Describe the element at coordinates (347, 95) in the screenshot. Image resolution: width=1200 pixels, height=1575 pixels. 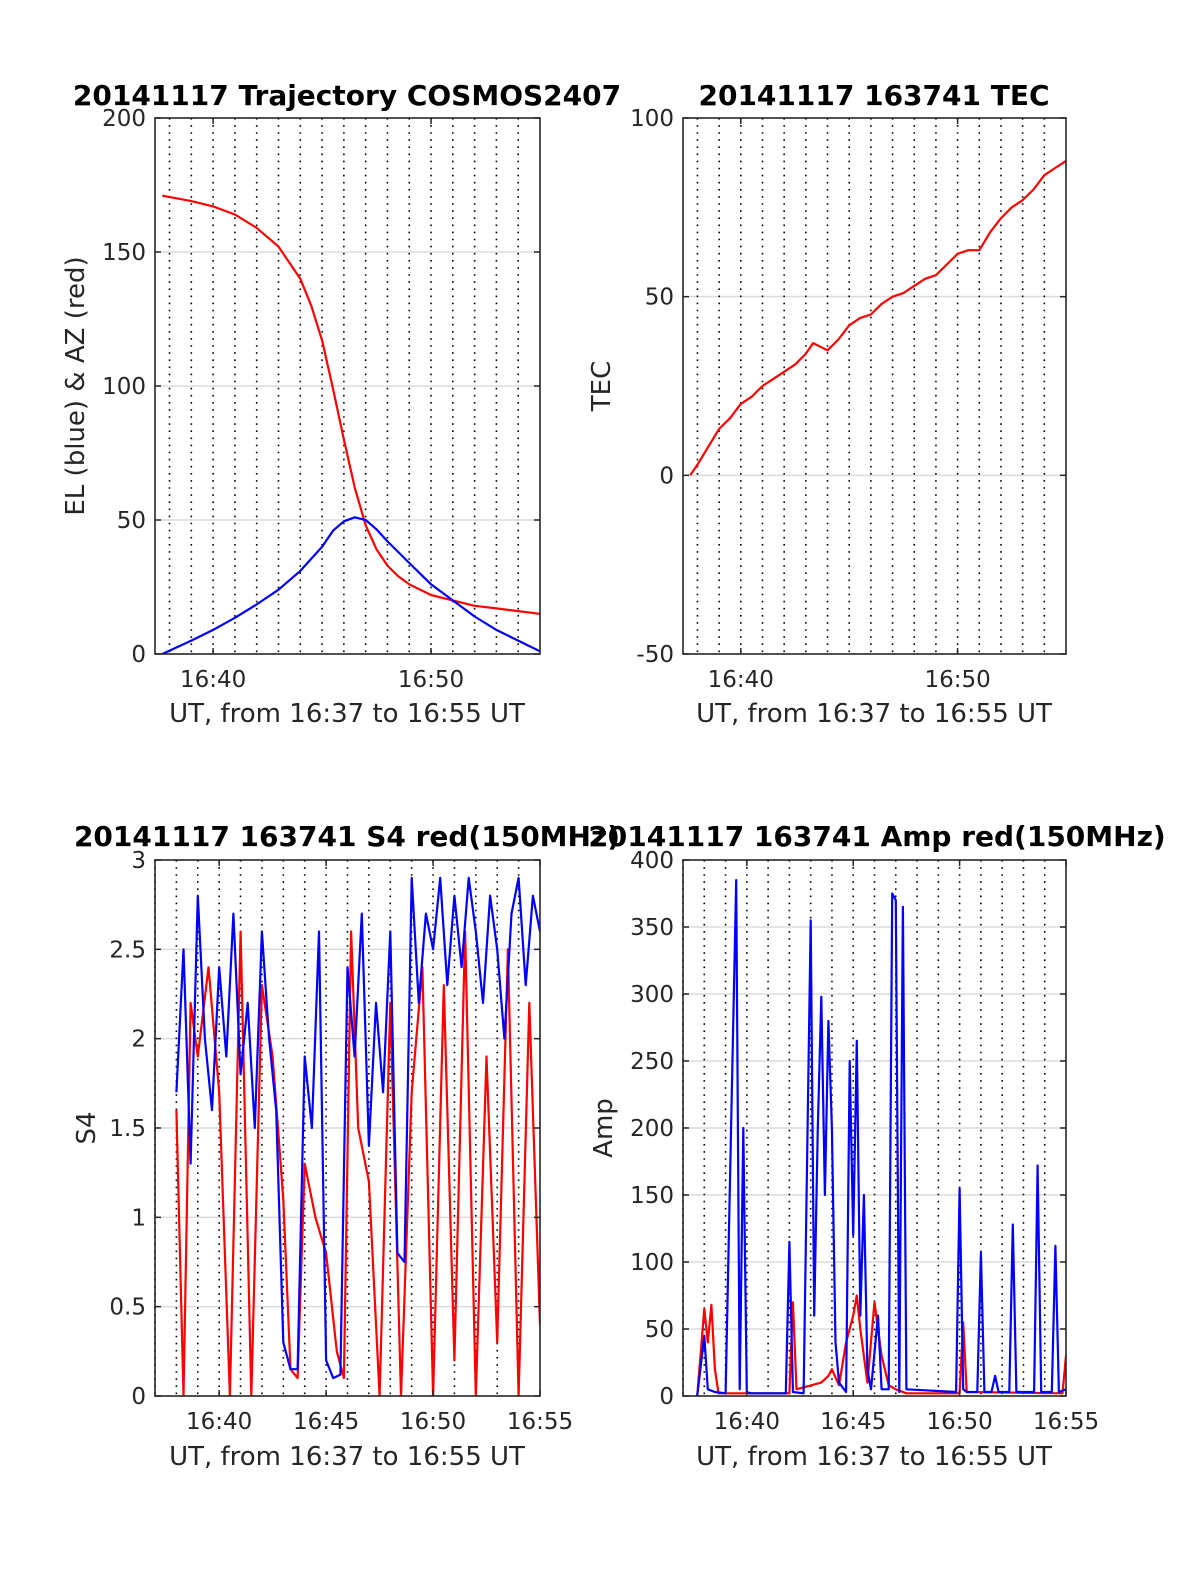
I see `chart-title: 20141117 Trajectory COSMOS2407` at that location.